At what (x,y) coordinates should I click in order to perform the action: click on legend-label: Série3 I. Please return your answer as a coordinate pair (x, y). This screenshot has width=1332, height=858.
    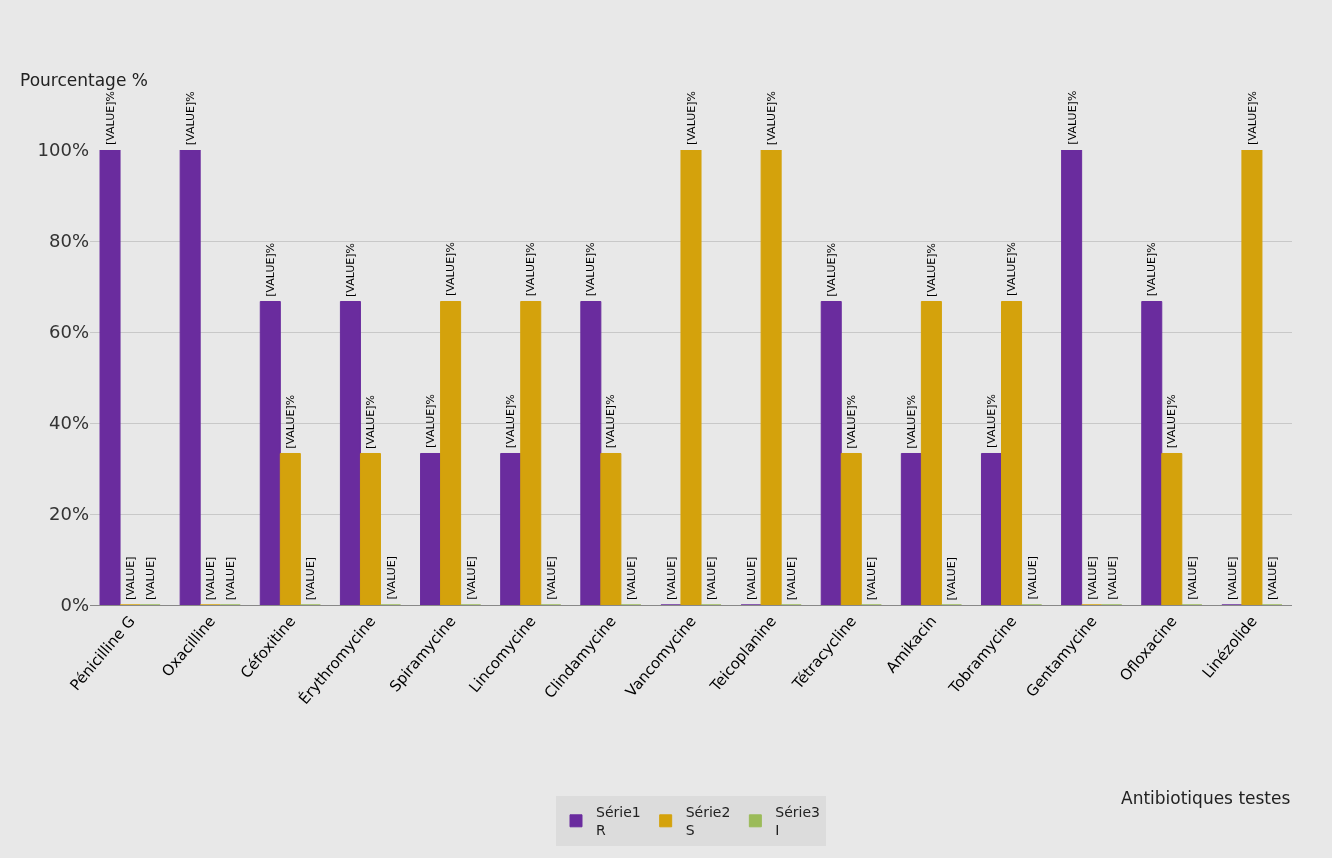
    Looking at the image, I should click on (798, 821).